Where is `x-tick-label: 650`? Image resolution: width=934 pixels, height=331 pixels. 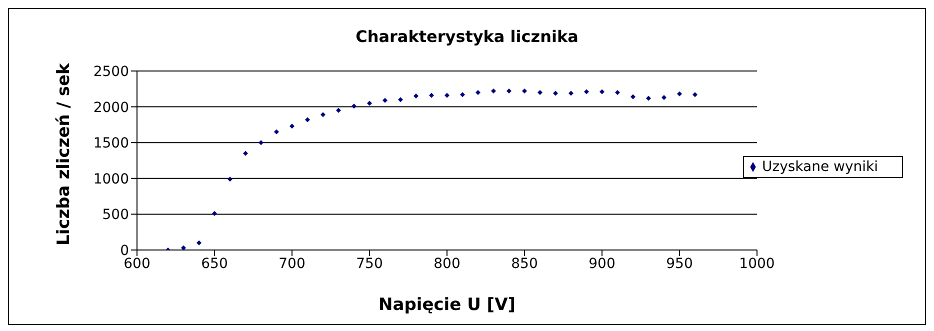
x-tick-label: 650 is located at coordinates (214, 264).